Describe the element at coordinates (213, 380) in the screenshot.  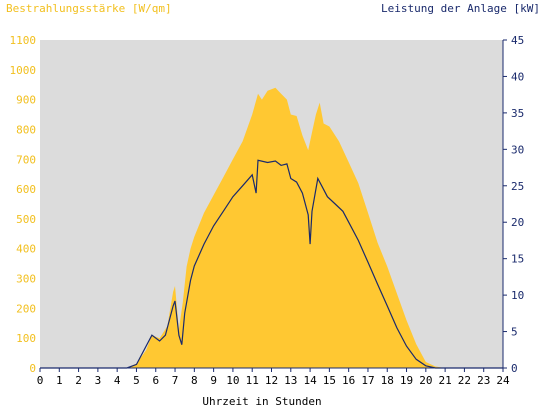
I see `x-axis-tick-label: 9` at that location.